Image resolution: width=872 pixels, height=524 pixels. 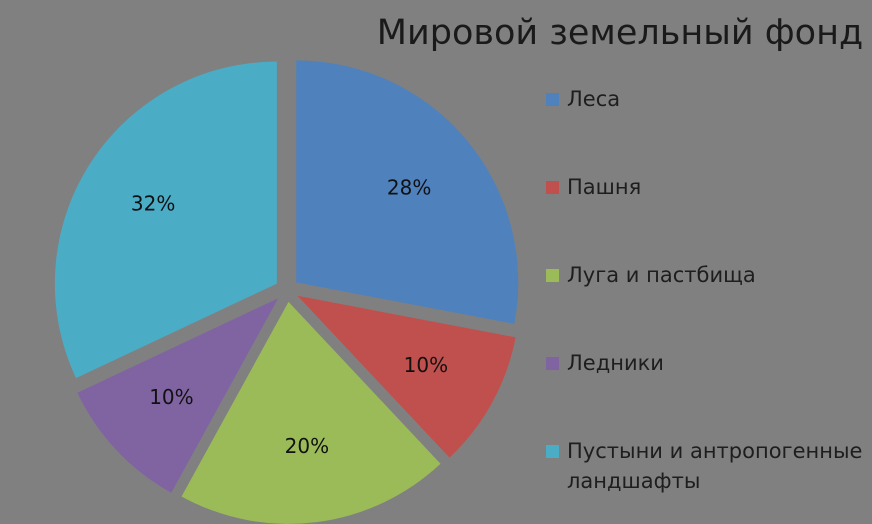 I want to click on legend-label: Пустыни и антропогенные ландшафты, so click(x=715, y=466).